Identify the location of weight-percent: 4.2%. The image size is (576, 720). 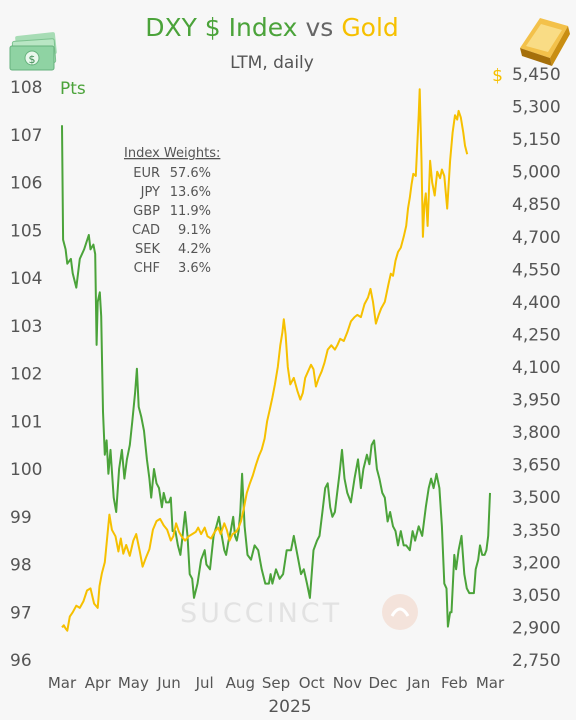
(194, 249).